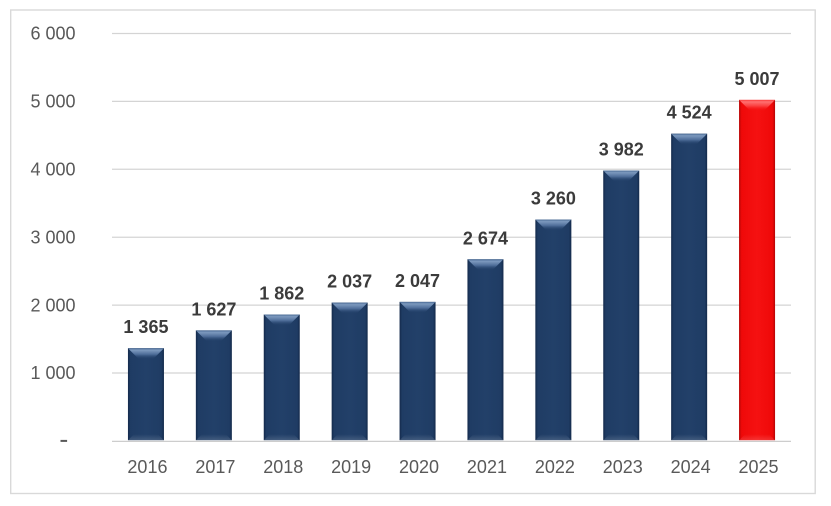  Describe the element at coordinates (52, 34) in the screenshot. I see `svg-text: 6 000` at that location.